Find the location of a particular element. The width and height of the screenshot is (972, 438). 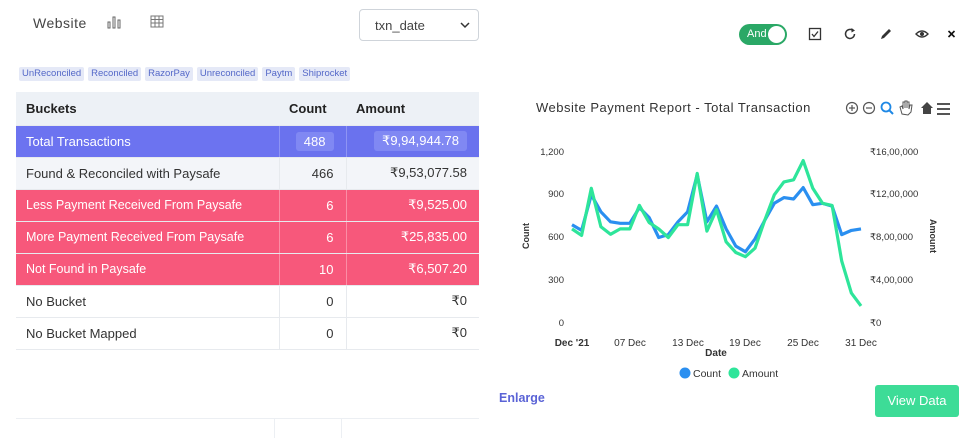

y2-tick-label: ₹16,00,000 is located at coordinates (894, 152).